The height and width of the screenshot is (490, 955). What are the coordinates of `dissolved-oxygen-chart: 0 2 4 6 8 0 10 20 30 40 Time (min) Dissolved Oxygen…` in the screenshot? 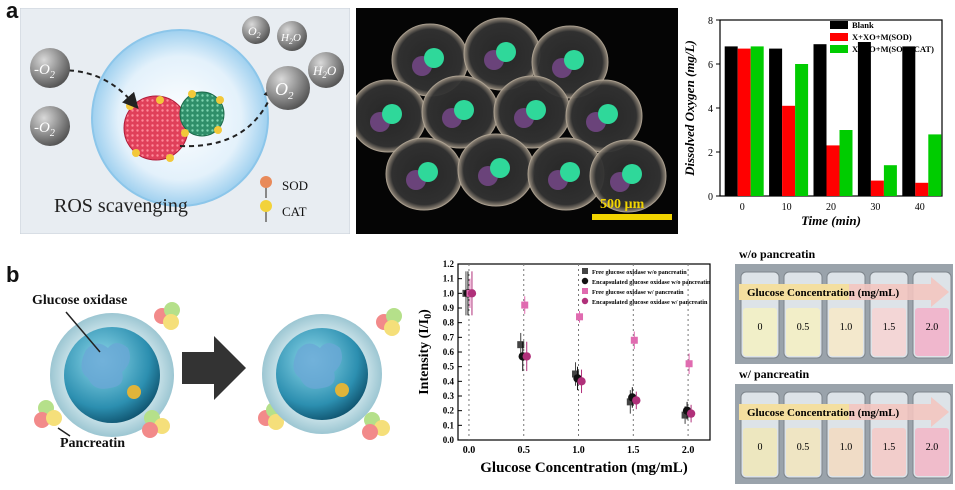 It's located at (812, 122).